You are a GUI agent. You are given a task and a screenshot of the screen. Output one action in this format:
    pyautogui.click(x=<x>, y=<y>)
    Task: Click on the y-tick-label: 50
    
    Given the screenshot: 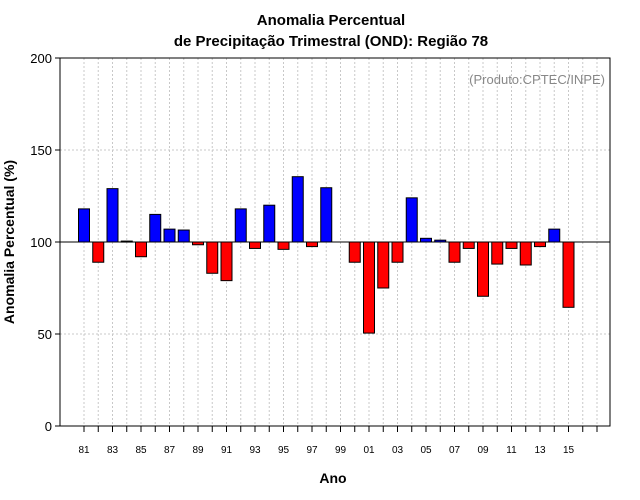 What is the action you would take?
    pyautogui.click(x=45, y=334)
    